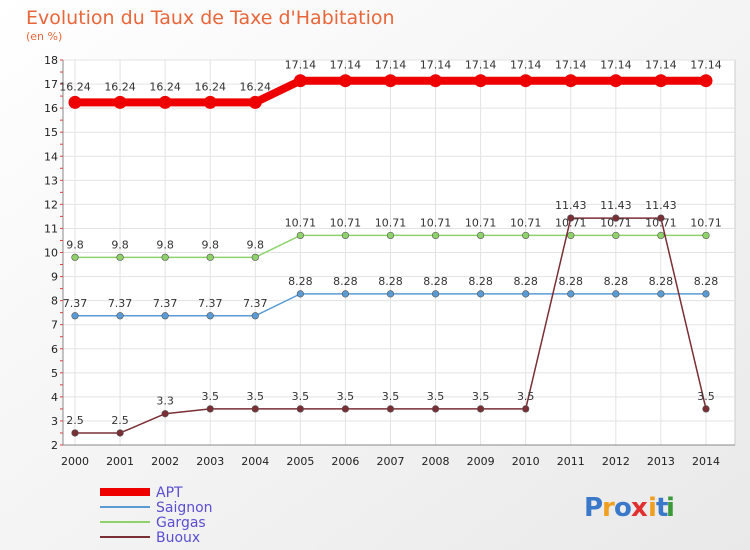  Describe the element at coordinates (608, 508) in the screenshot. I see `logo-letter: r` at that location.